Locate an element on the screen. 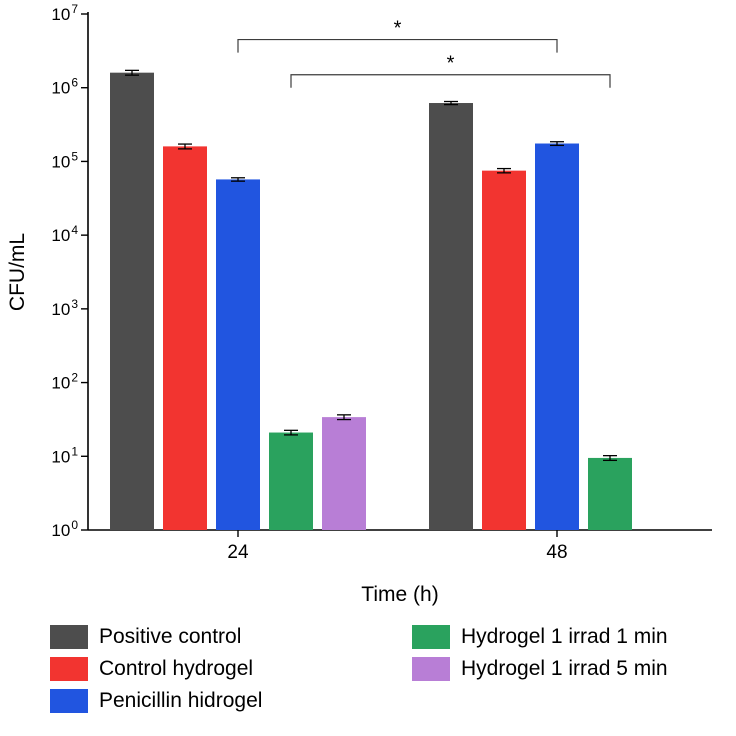 The image size is (736, 736). legend-item: Hydrogel 1 irrad 1 min is located at coordinates (540, 637).